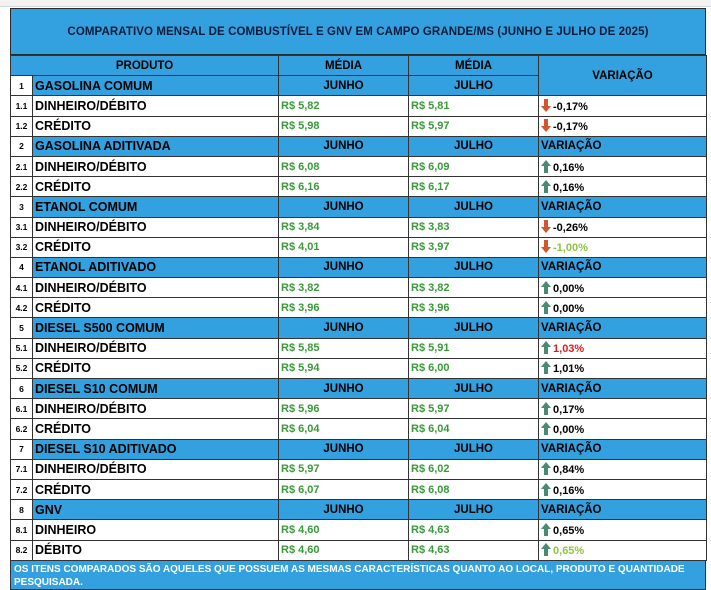  I want to click on table-row: 4.1 DINHEIRO/DÉBITO R$ 3,82 R$ 3,82 0,00%, so click(359, 288).